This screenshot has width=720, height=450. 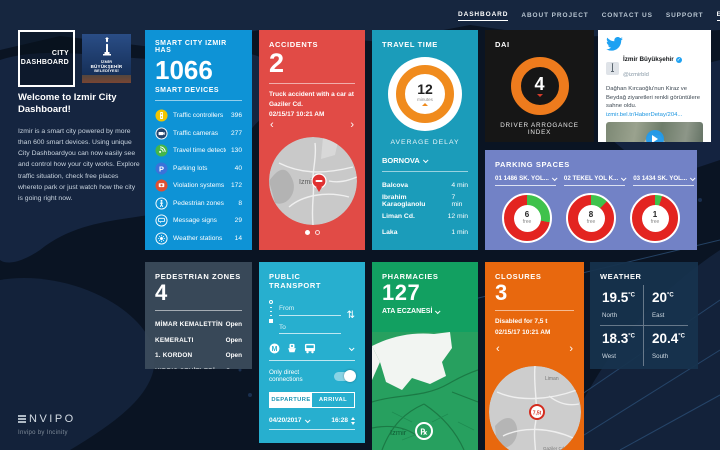 I want to click on play-button, so click(x=654, y=135).